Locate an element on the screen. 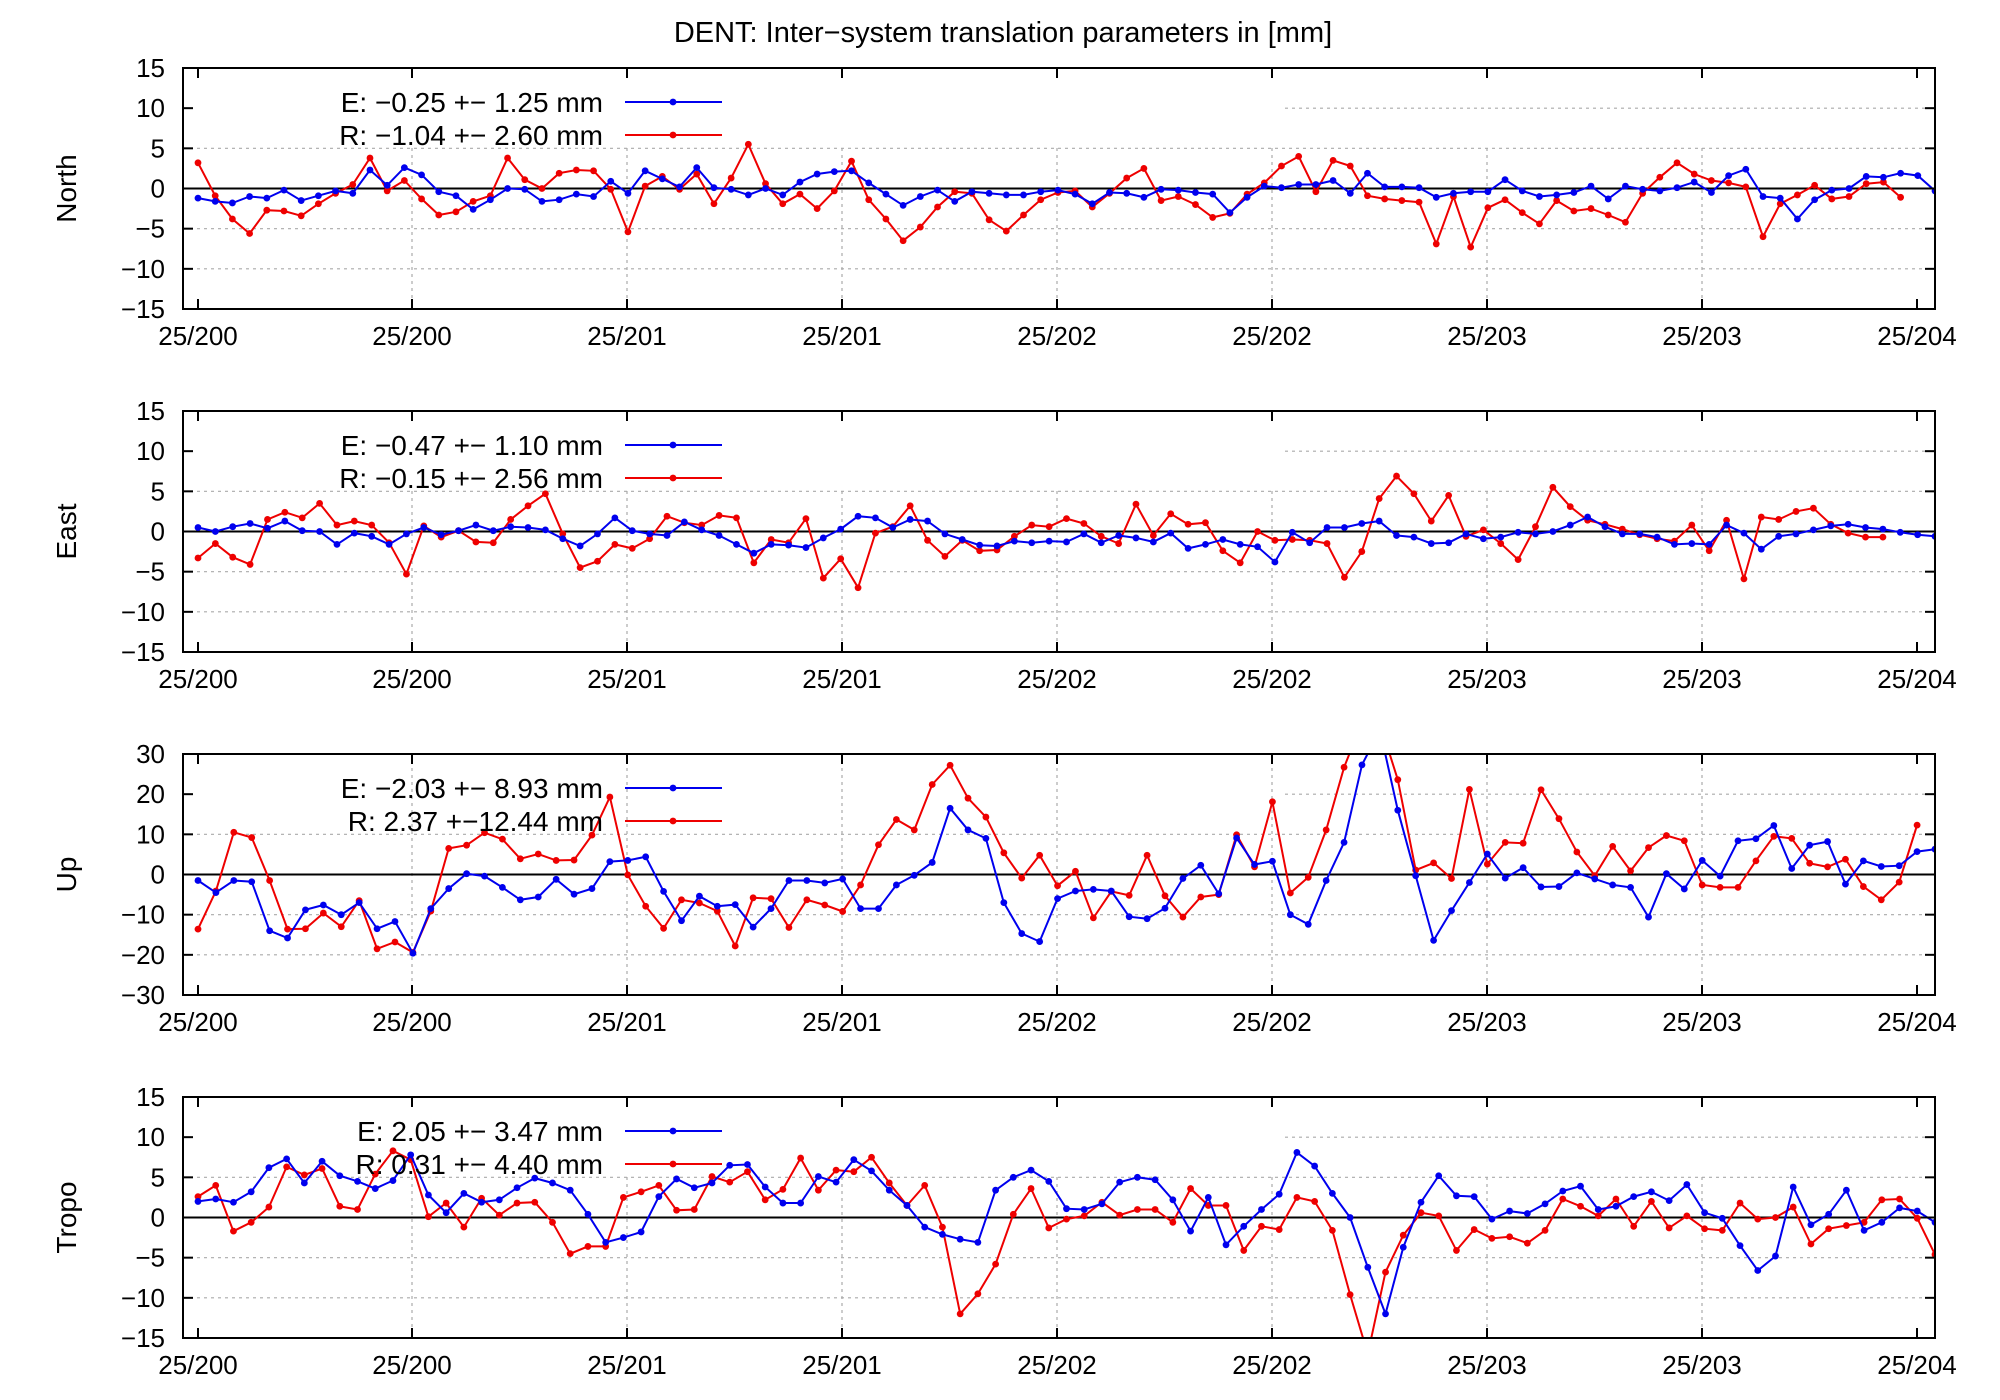 The image size is (2000, 1400). legend-label: R: 0.31 +− 4.40 mm is located at coordinates (479, 1164).